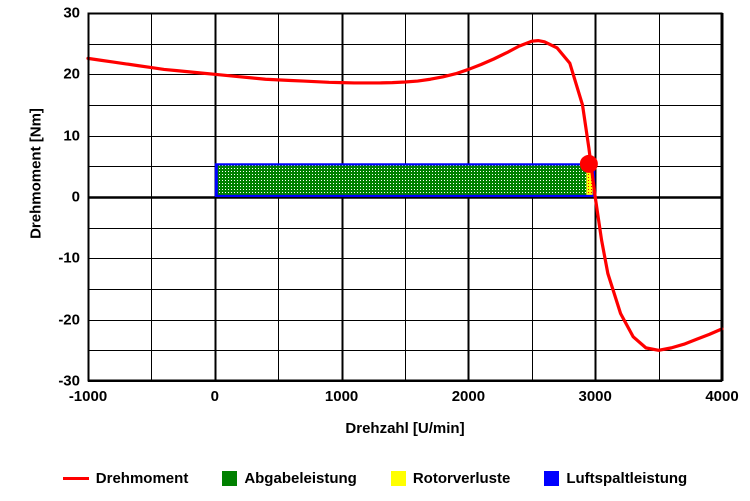  I want to click on legend-item-label: Rotorverluste, so click(461, 478).